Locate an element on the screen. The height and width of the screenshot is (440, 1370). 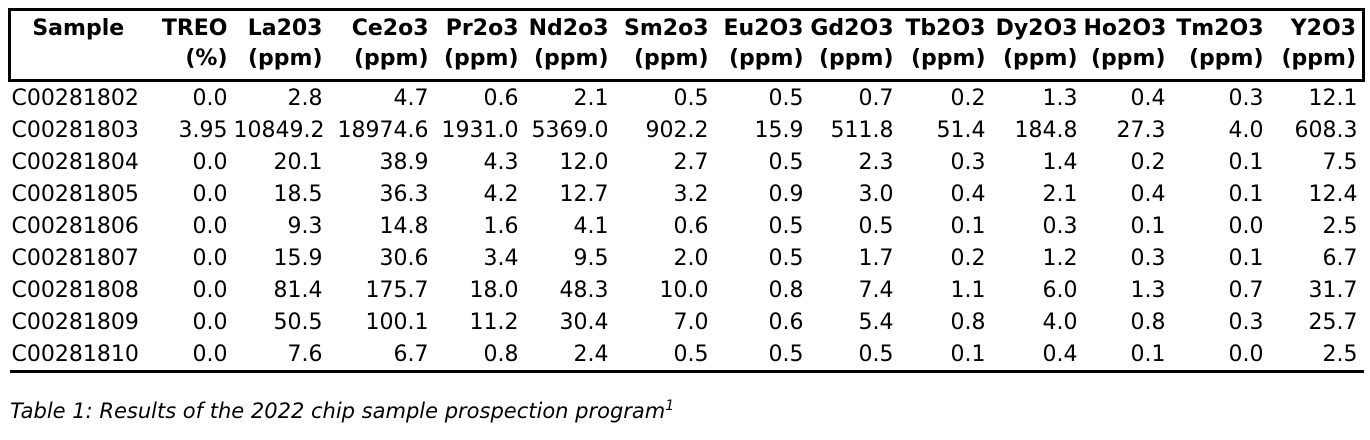
column-label: La203 is located at coordinates (285, 28).